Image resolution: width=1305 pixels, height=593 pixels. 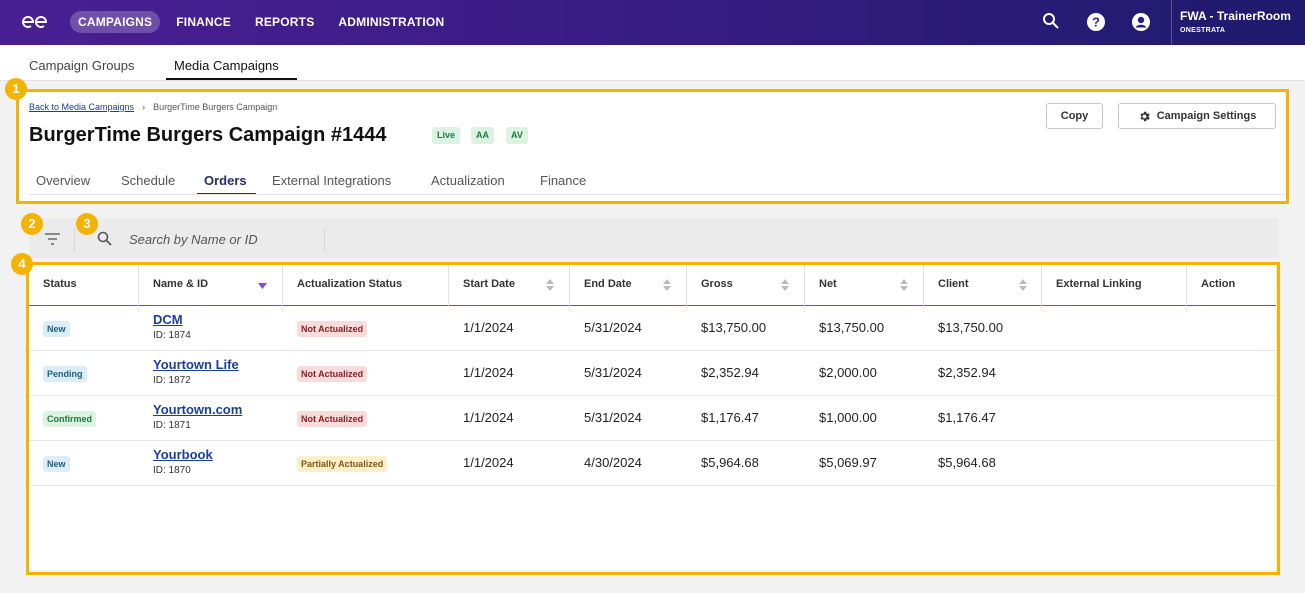 I want to click on callout-marker-1: 1, so click(x=16, y=89).